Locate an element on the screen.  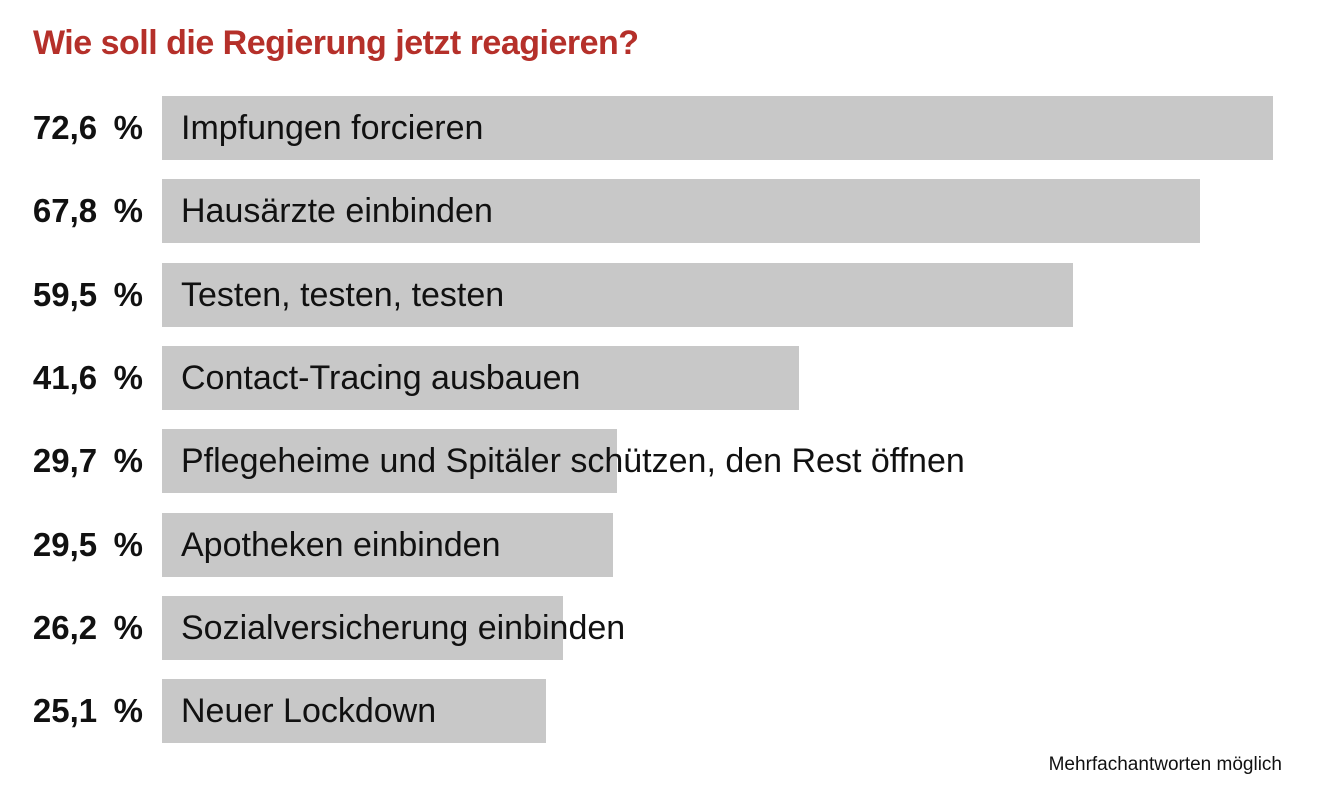
bar-row: 29,5 % Apotheken einbinden is located at coordinates (670, 544).